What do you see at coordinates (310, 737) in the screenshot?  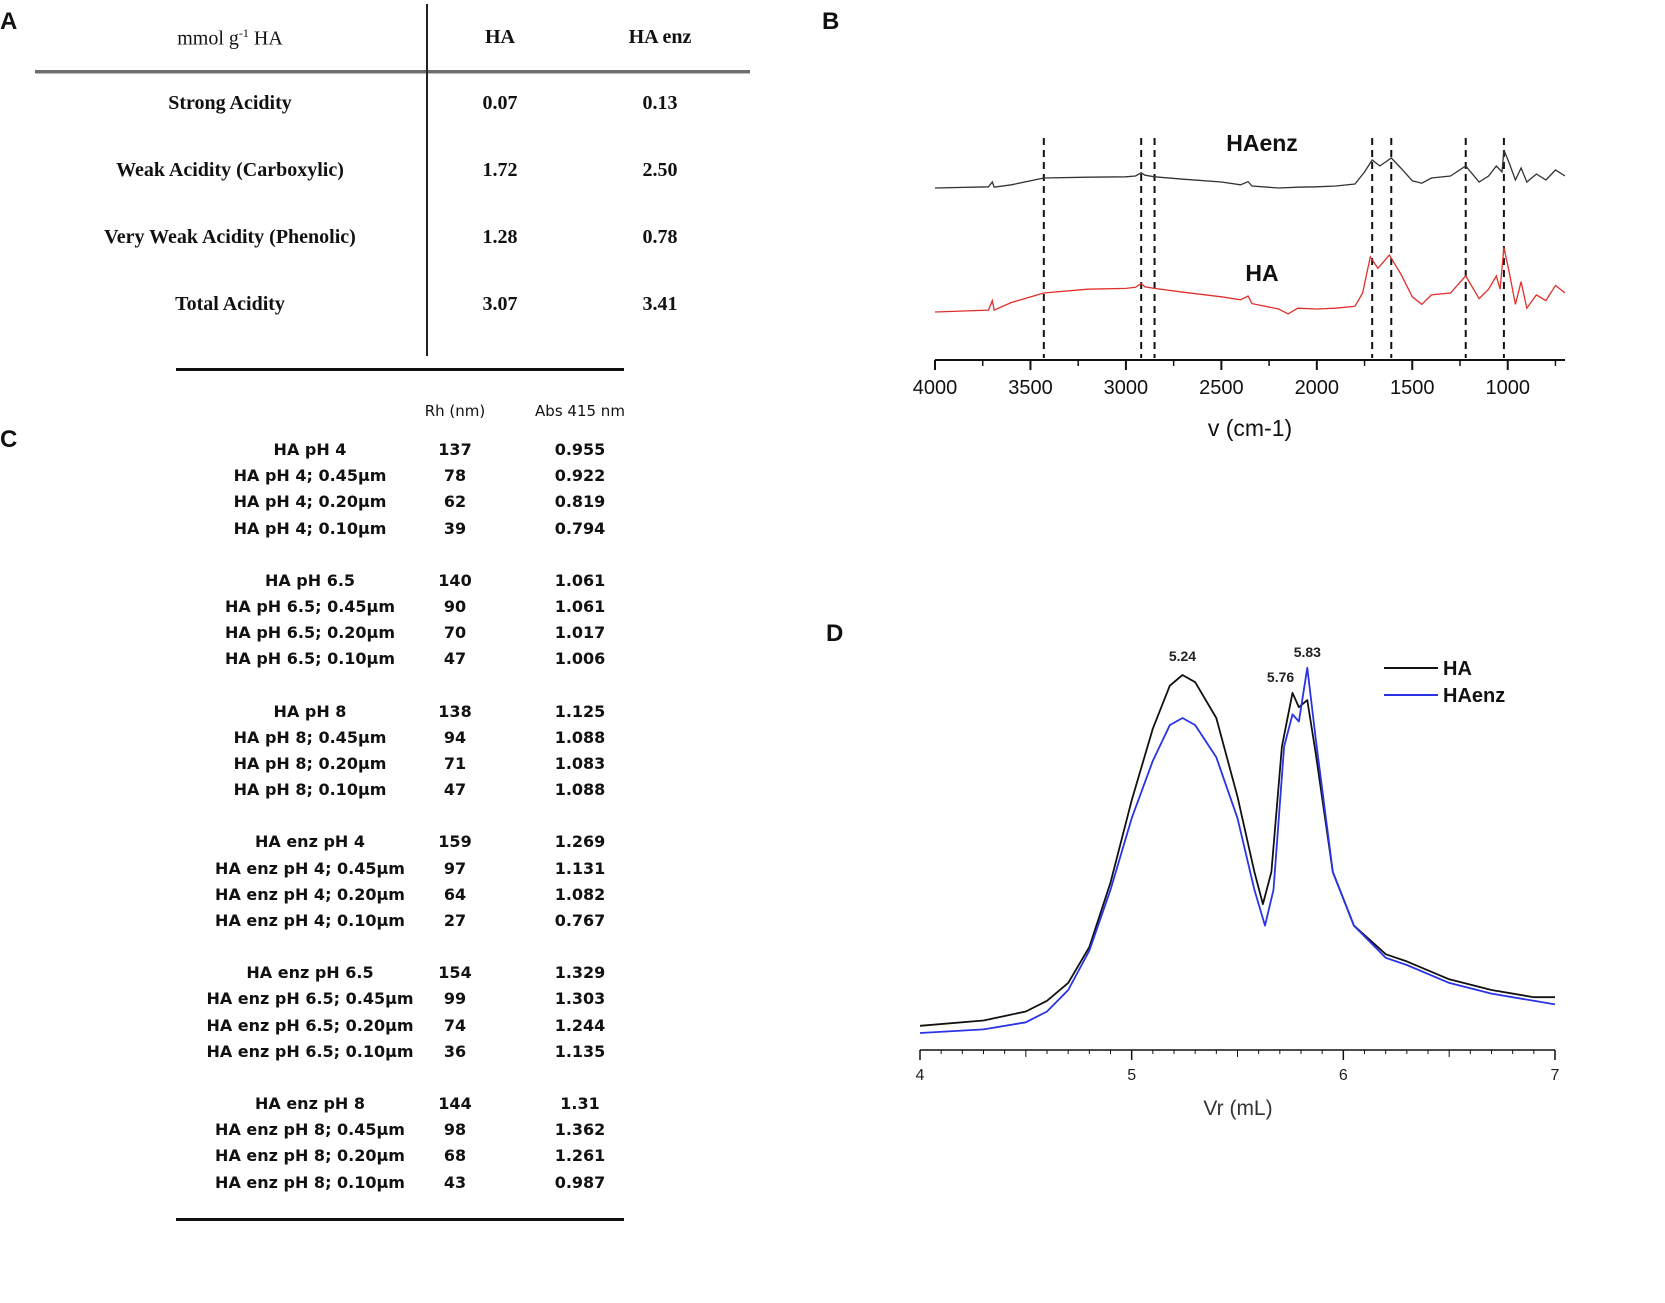 I see `sample-name: HA pH 8; 0.45µm` at bounding box center [310, 737].